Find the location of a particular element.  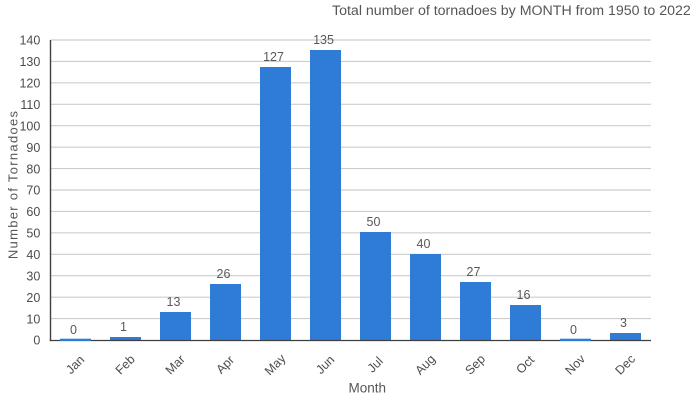

svg-text: 3 is located at coordinates (623, 323).